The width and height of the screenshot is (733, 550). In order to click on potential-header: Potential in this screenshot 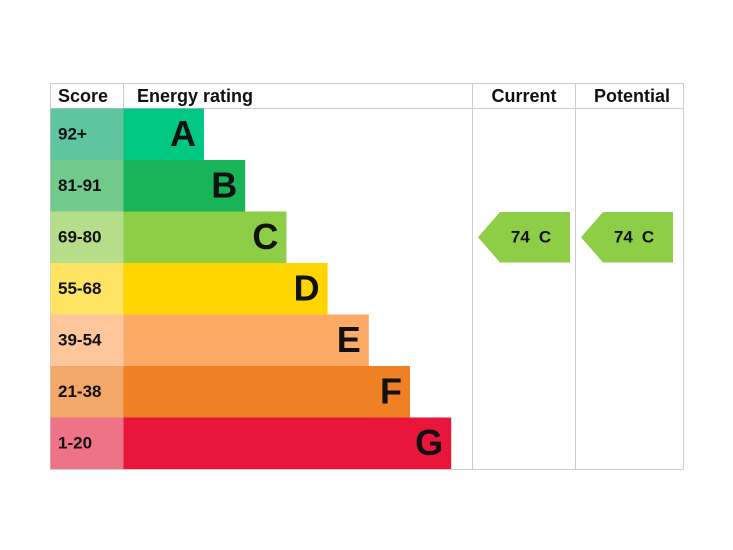, I will do `click(632, 96)`.